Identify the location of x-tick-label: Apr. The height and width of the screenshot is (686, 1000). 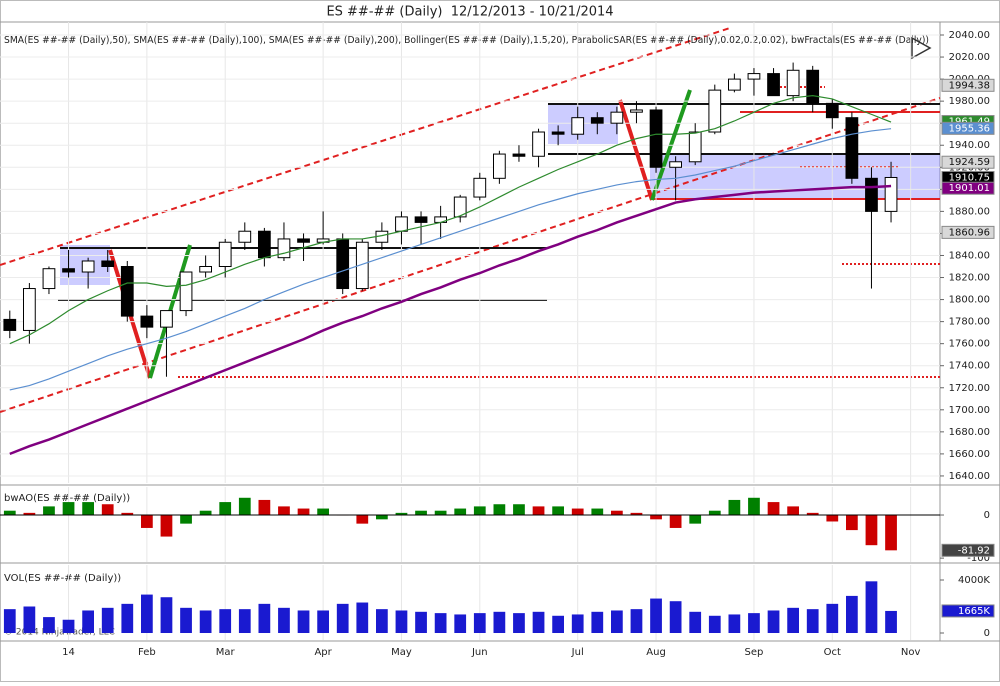
(323, 652).